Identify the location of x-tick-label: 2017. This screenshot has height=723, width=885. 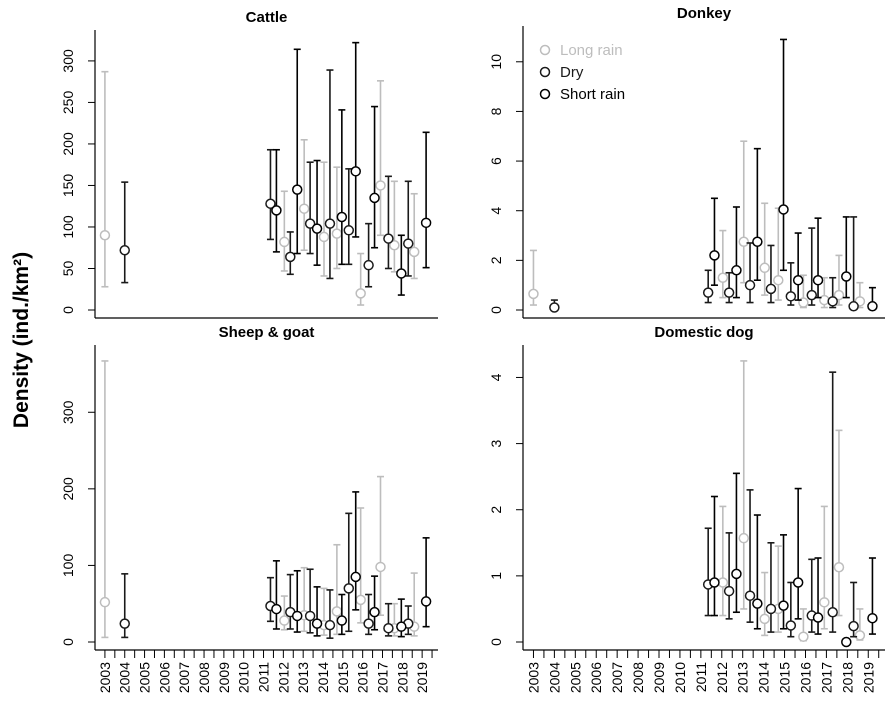
(826, 677).